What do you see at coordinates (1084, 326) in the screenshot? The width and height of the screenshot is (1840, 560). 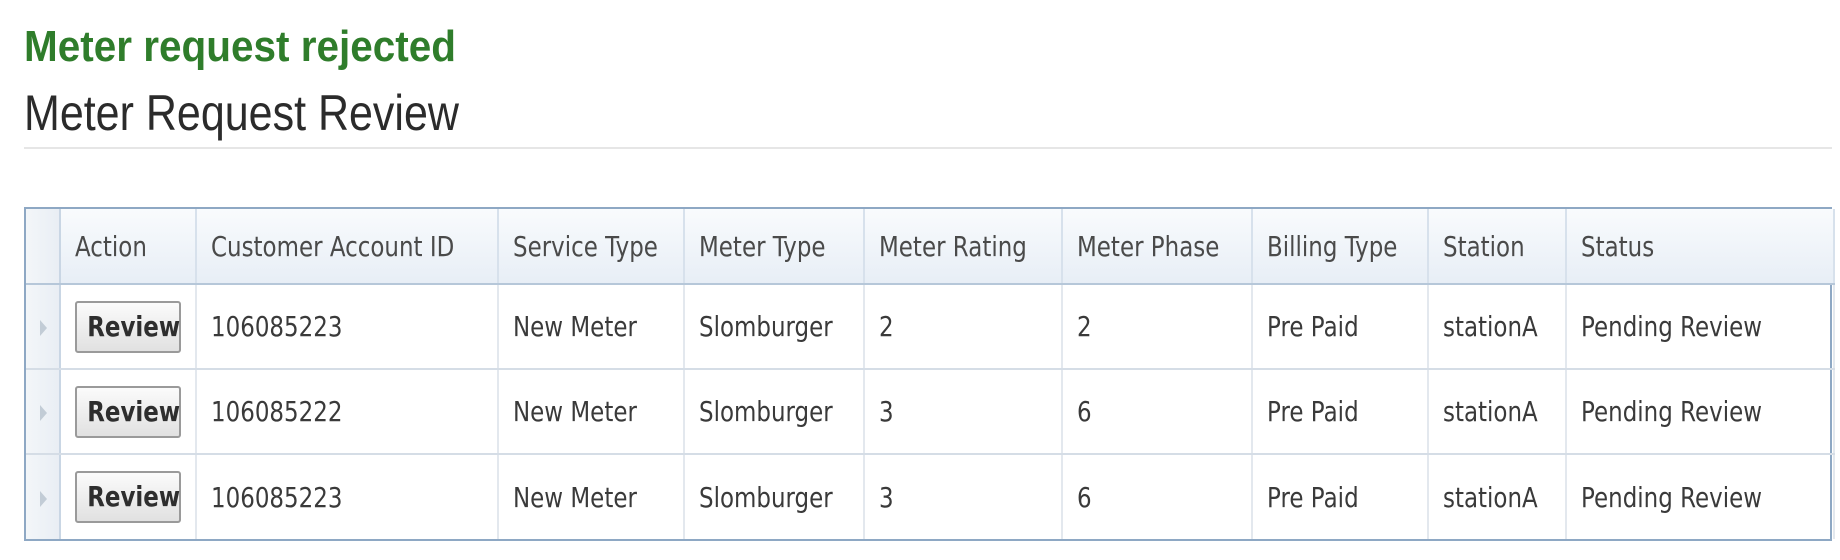 I see `meter-phase: 2` at bounding box center [1084, 326].